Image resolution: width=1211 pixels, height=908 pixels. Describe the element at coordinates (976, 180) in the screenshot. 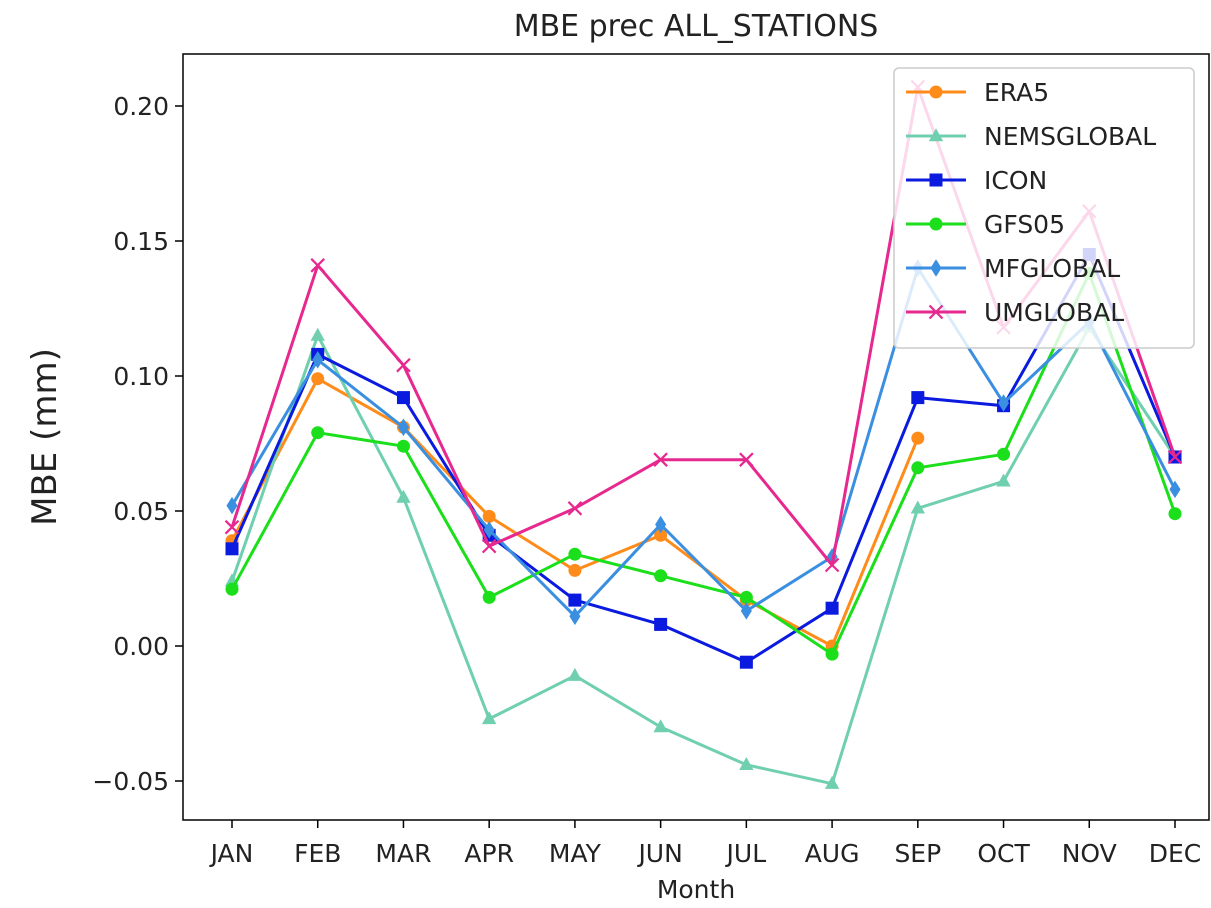

I see `legend-item: ICON` at that location.